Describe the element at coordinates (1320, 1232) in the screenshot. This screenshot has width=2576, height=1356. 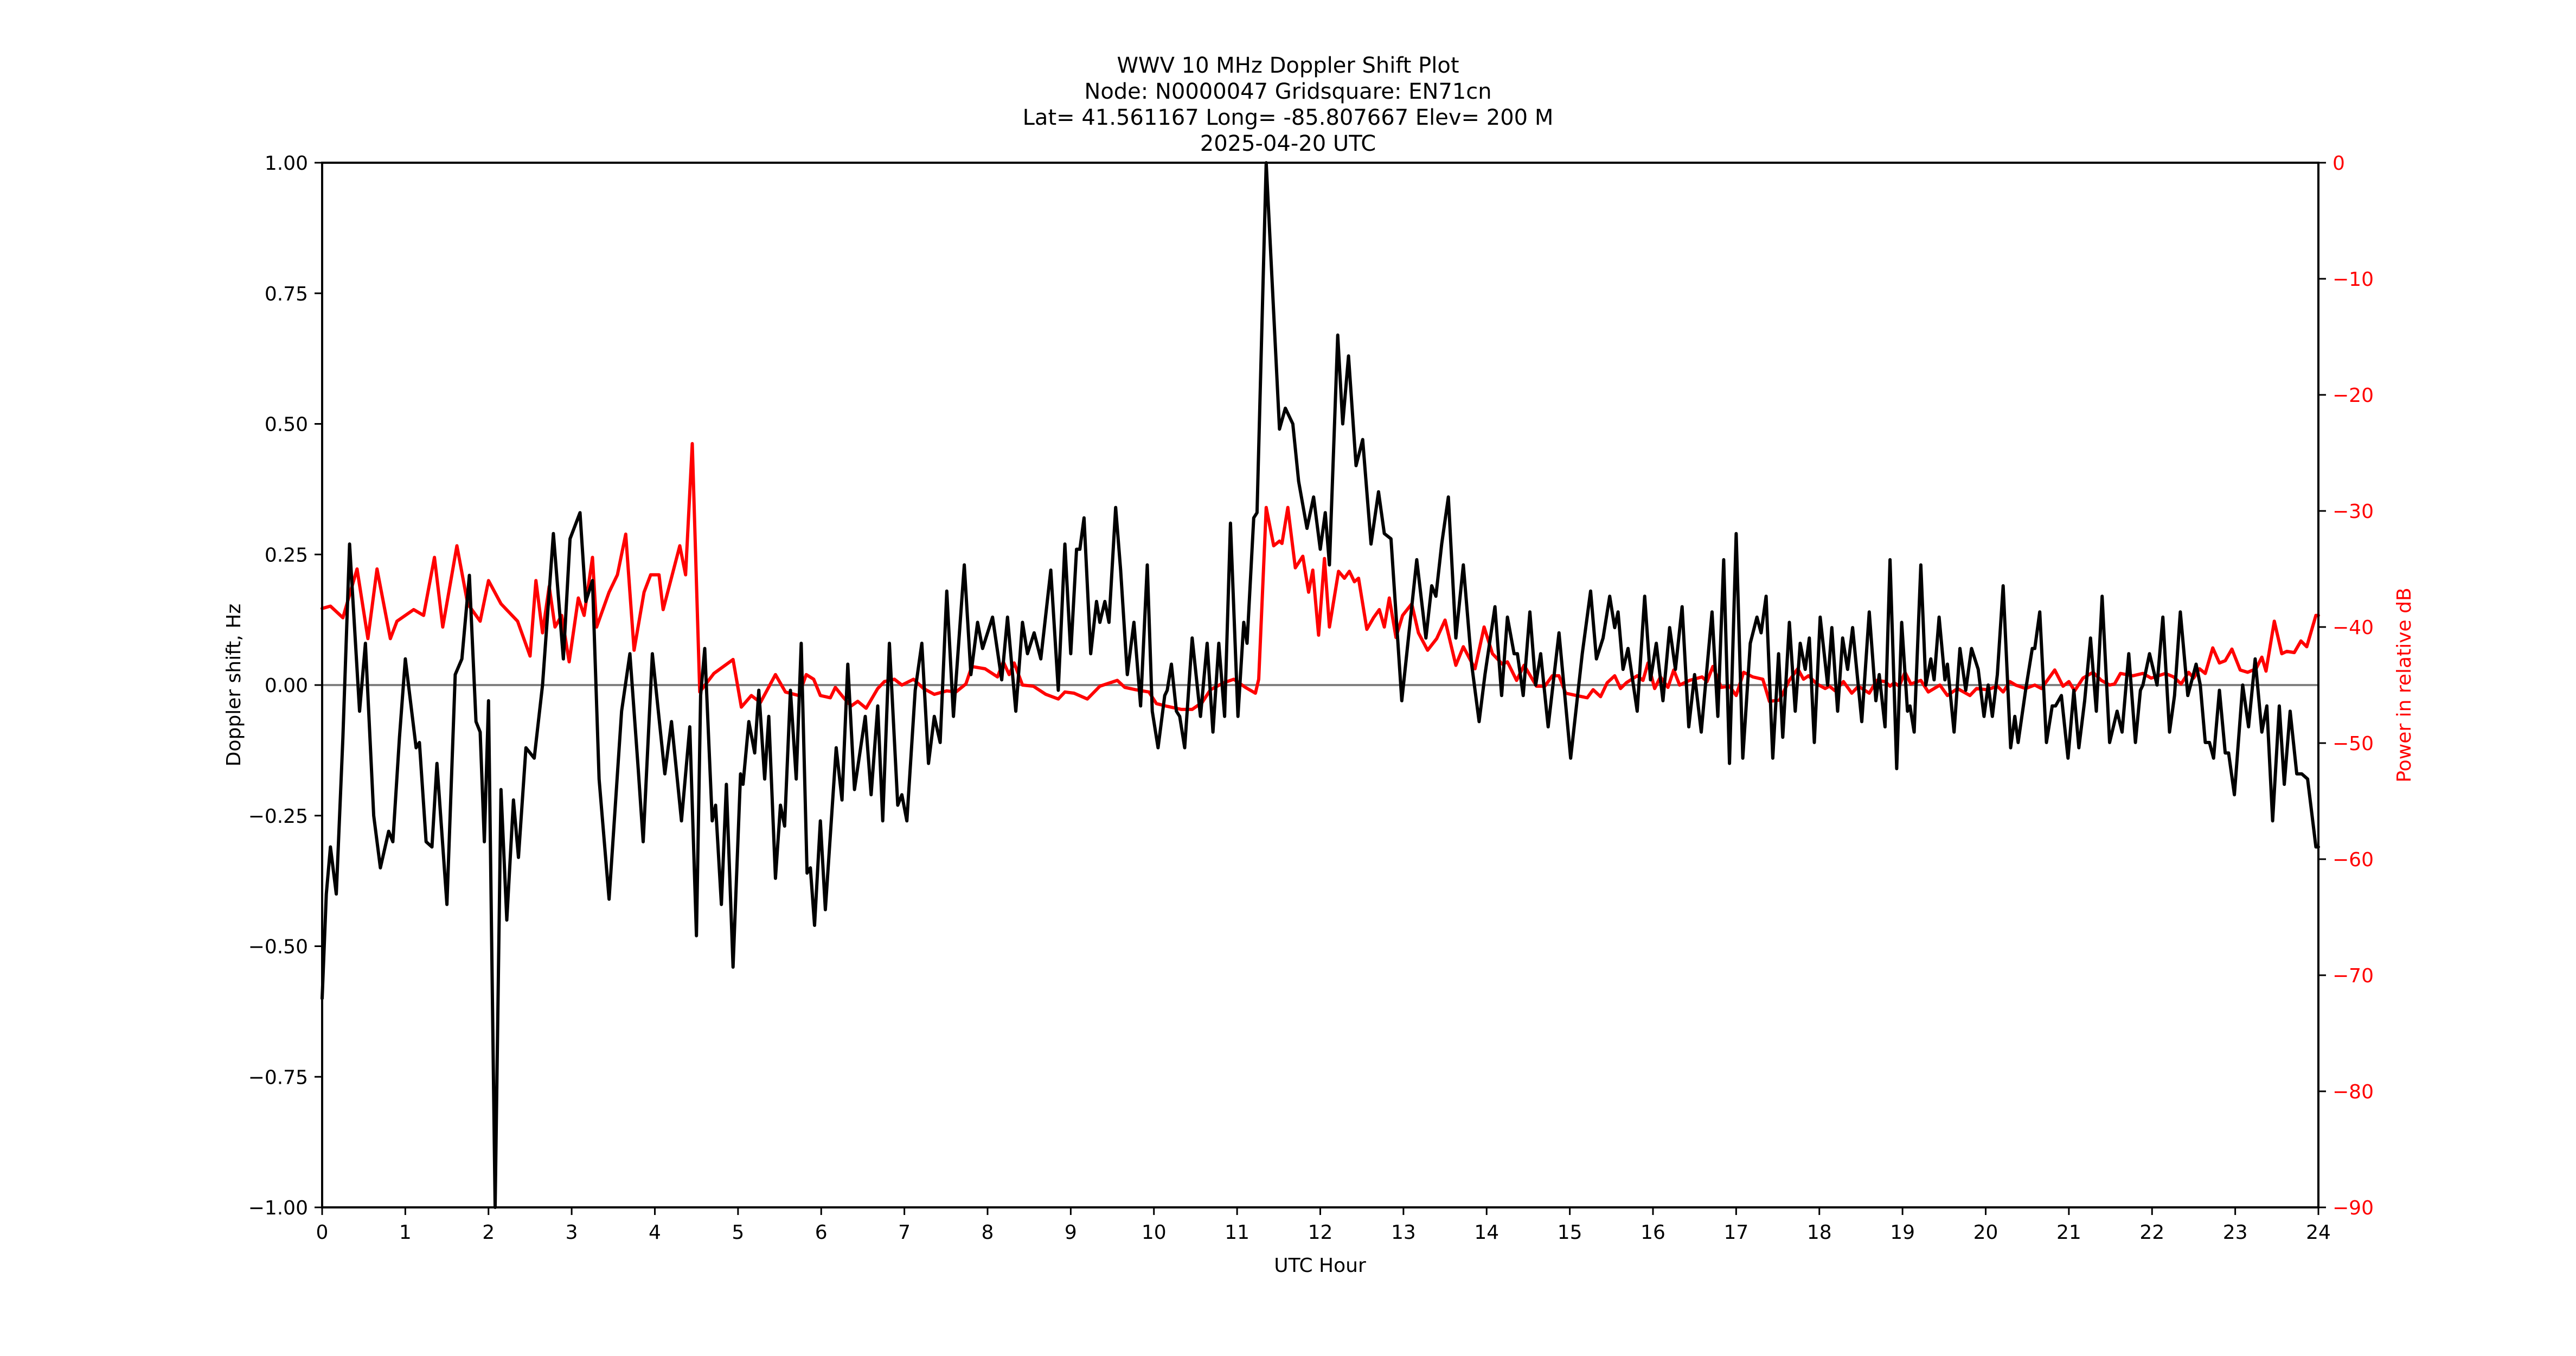
I see `x-tick-label: 12` at that location.